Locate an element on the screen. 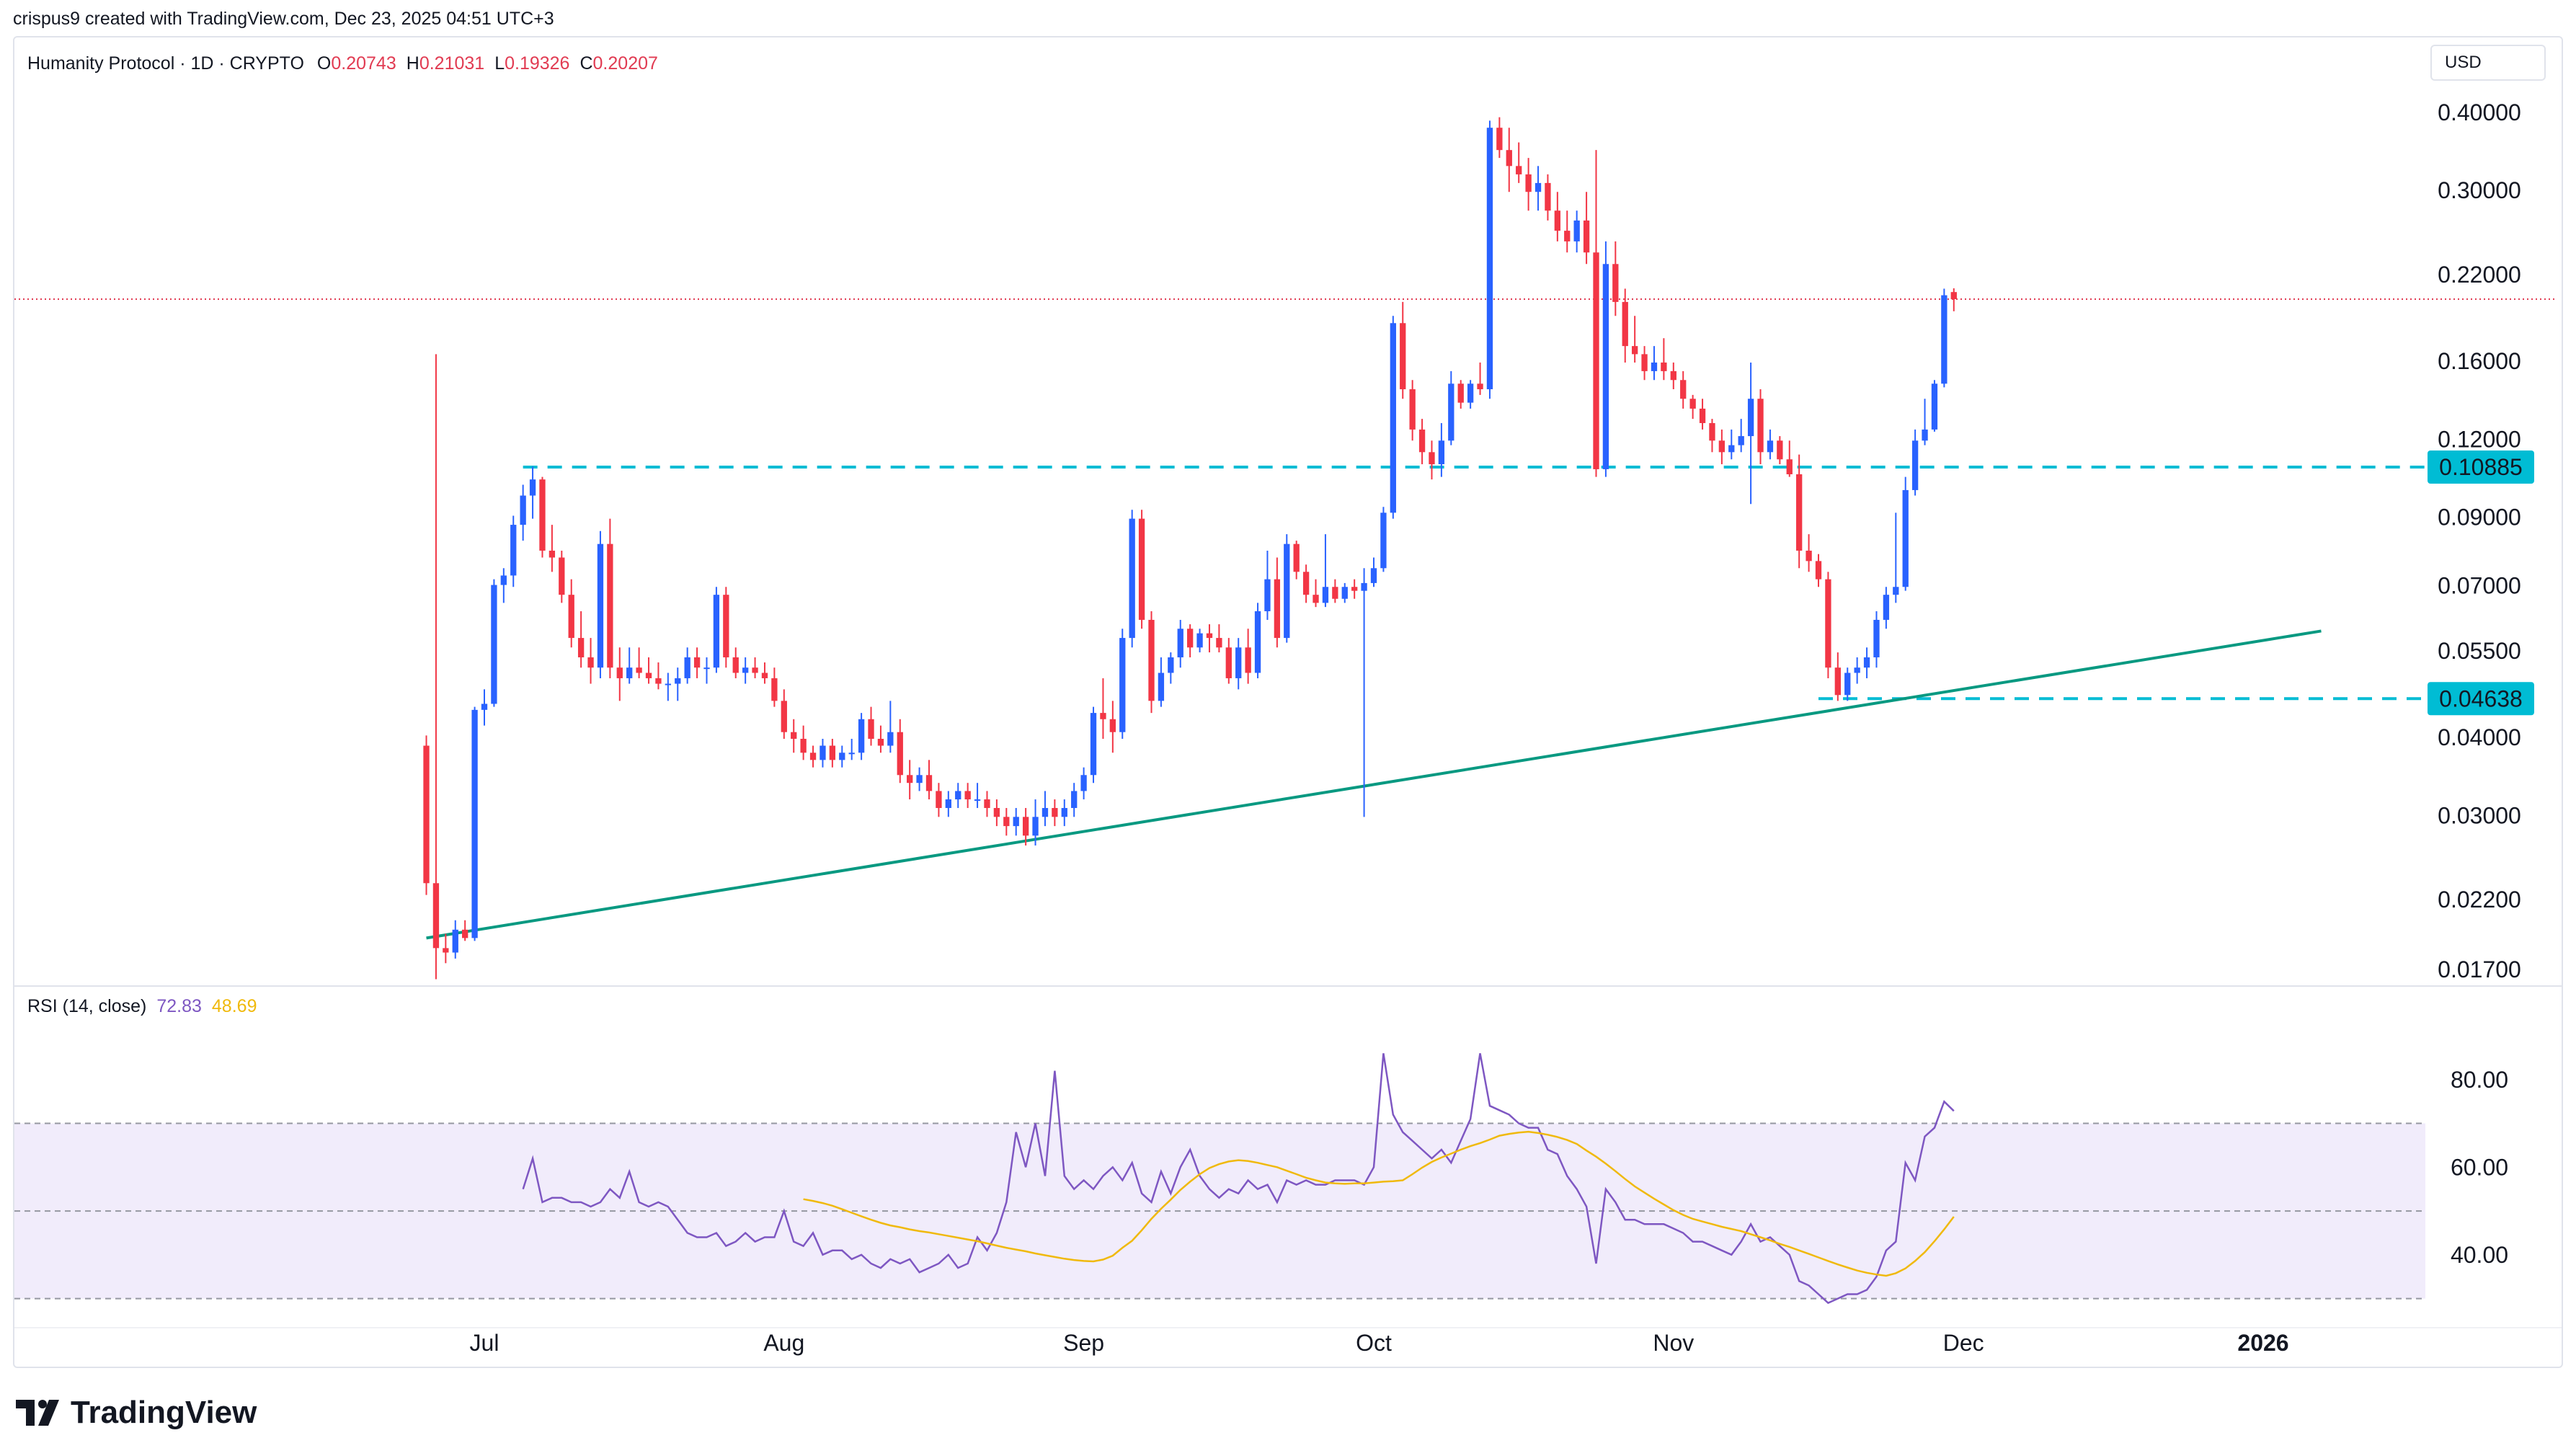 Image resolution: width=2576 pixels, height=1456 pixels. support-price-tag is located at coordinates (2481, 699).